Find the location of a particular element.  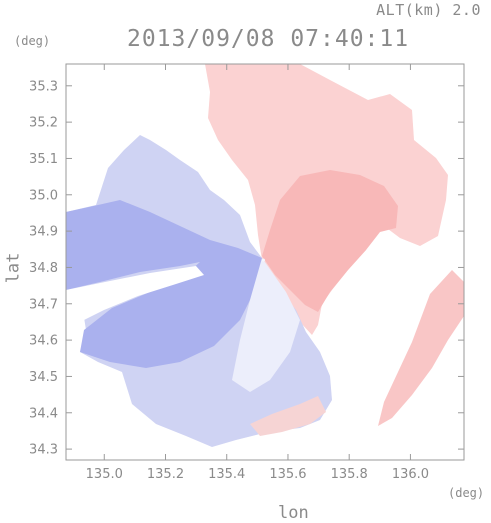

echo-recede-east is located at coordinates (421, 348).